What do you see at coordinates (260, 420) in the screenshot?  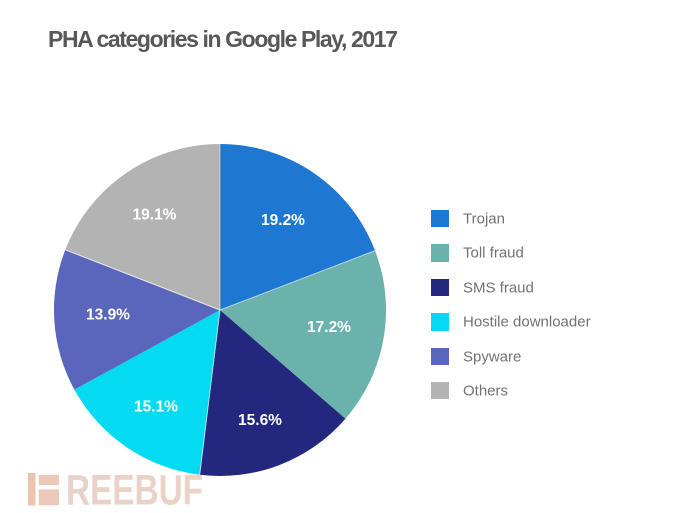 I see `svg-text: 15.6%` at bounding box center [260, 420].